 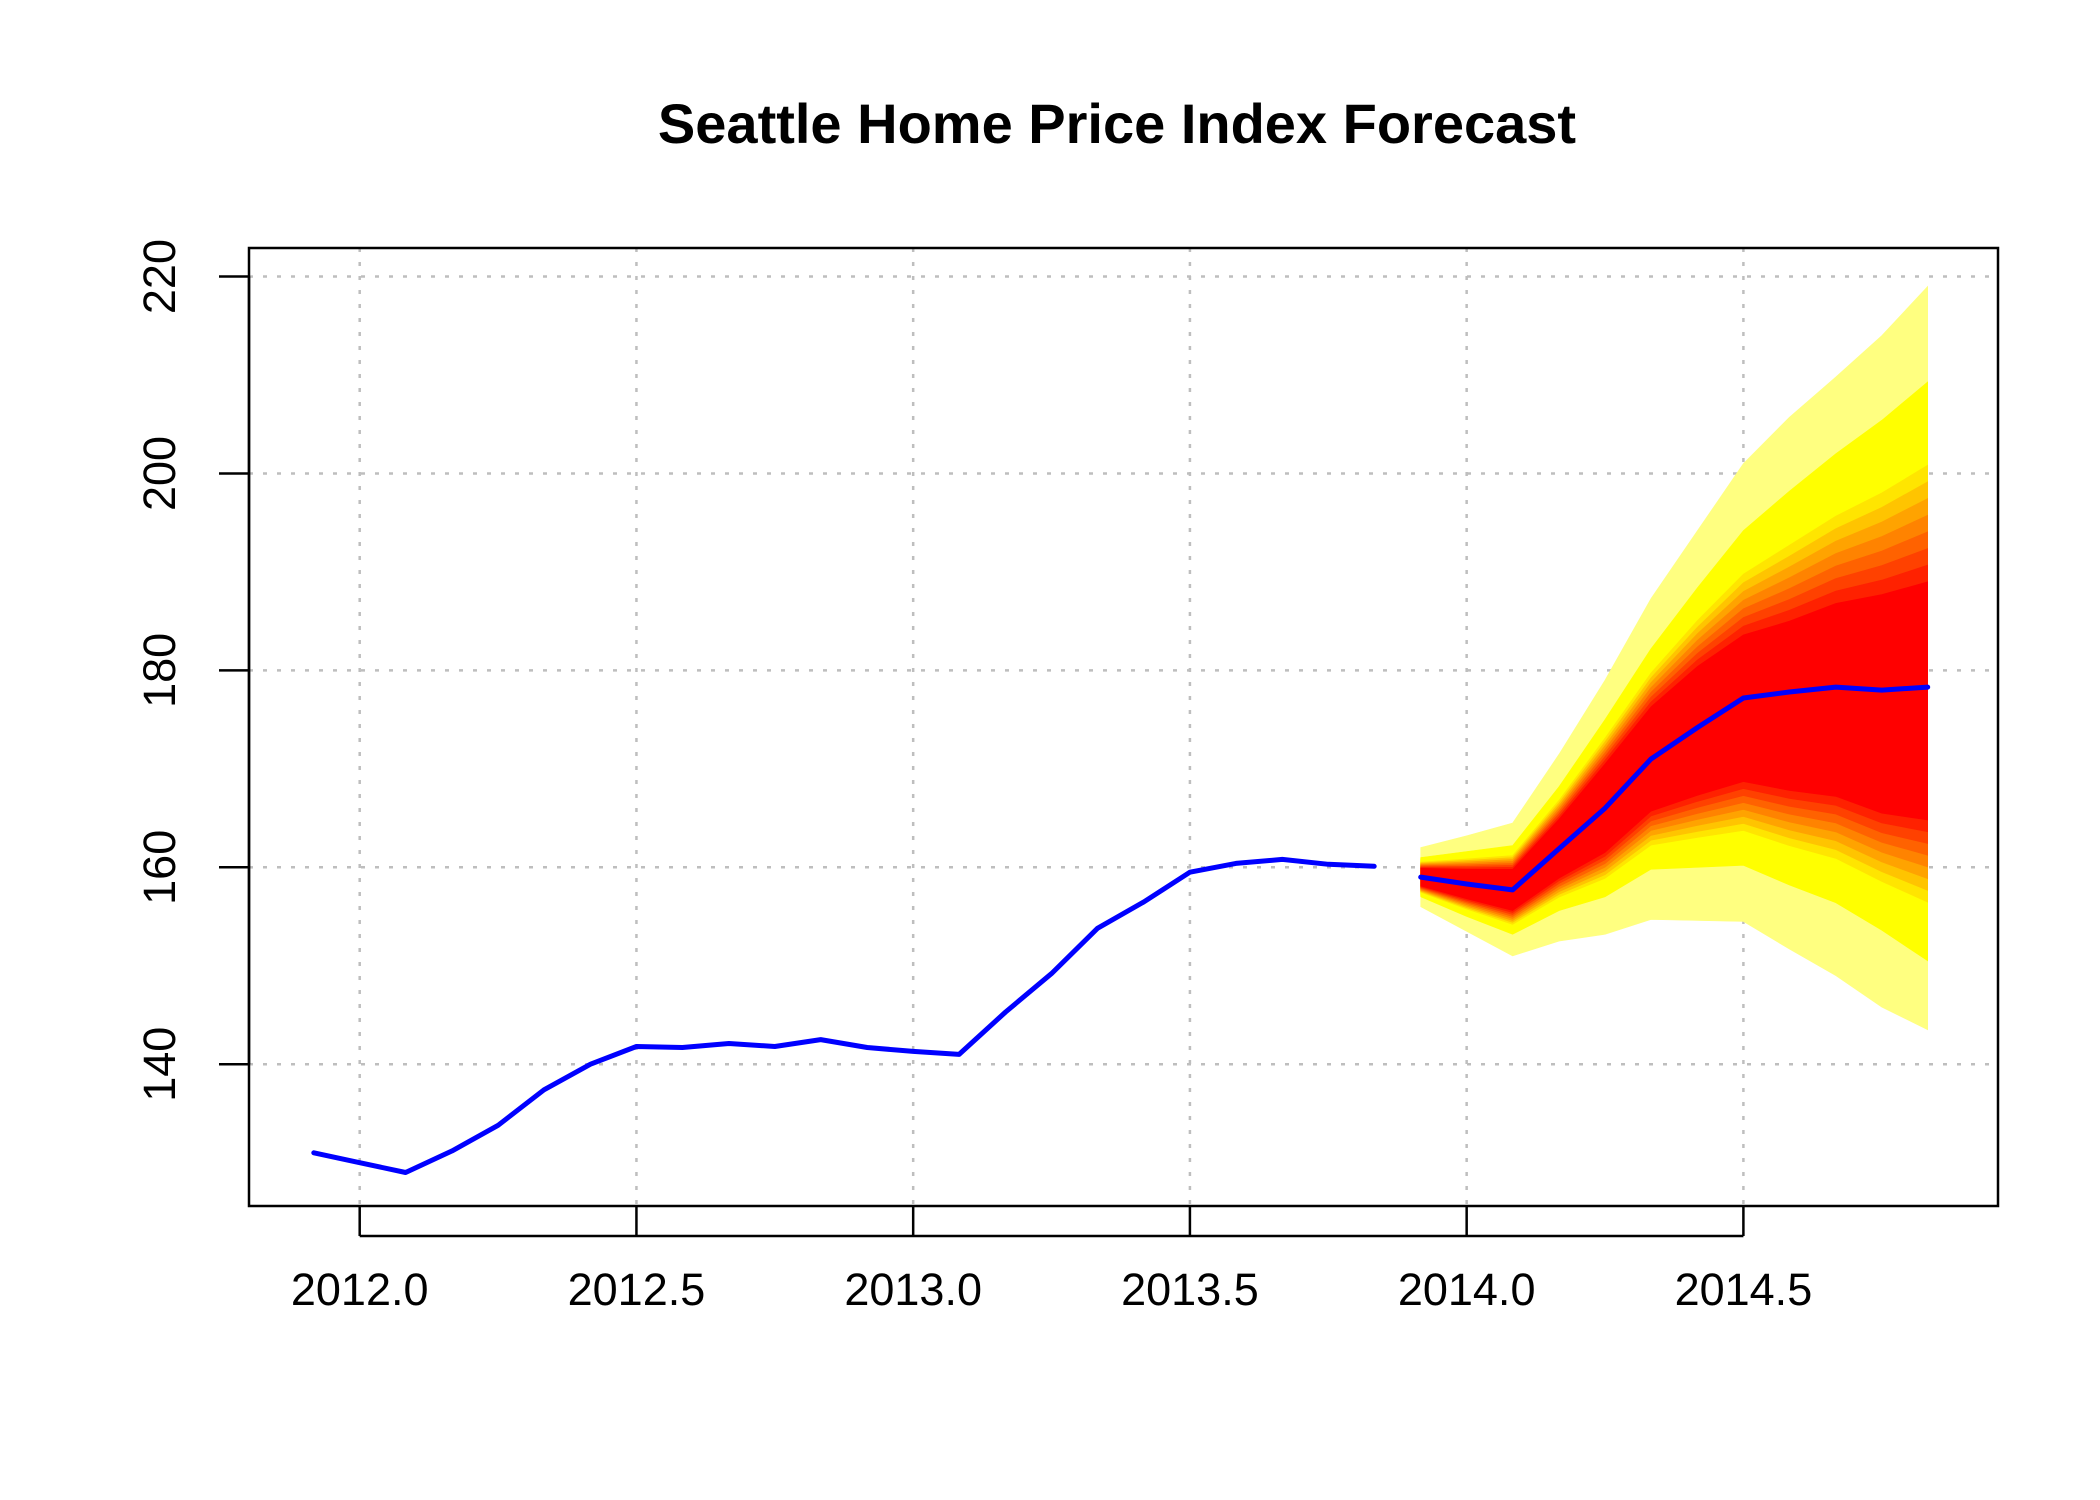 What do you see at coordinates (1117, 123) in the screenshot?
I see `chart-title: Seattle Home Price Index Forecast` at bounding box center [1117, 123].